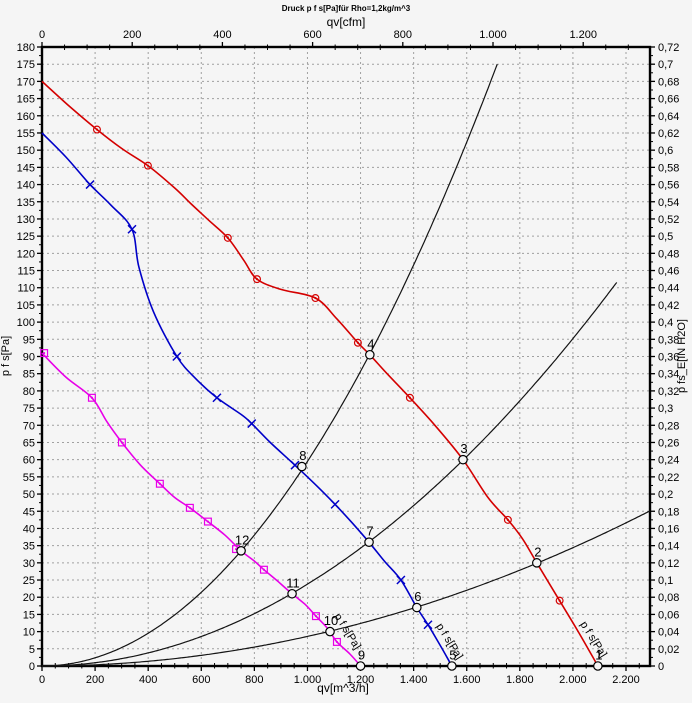 This screenshot has height=703, width=692. Describe the element at coordinates (668, 358) in the screenshot. I see `tick-label: 0,36` at that location.